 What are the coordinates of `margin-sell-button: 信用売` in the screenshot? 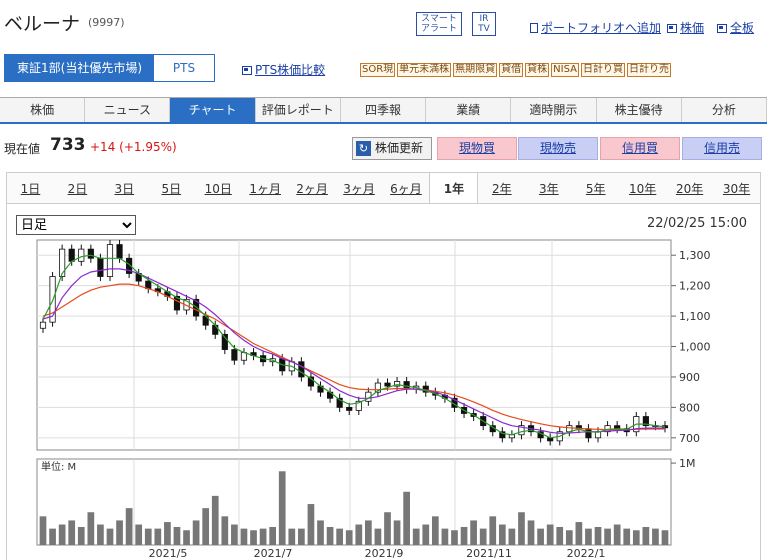 It's located at (722, 148).